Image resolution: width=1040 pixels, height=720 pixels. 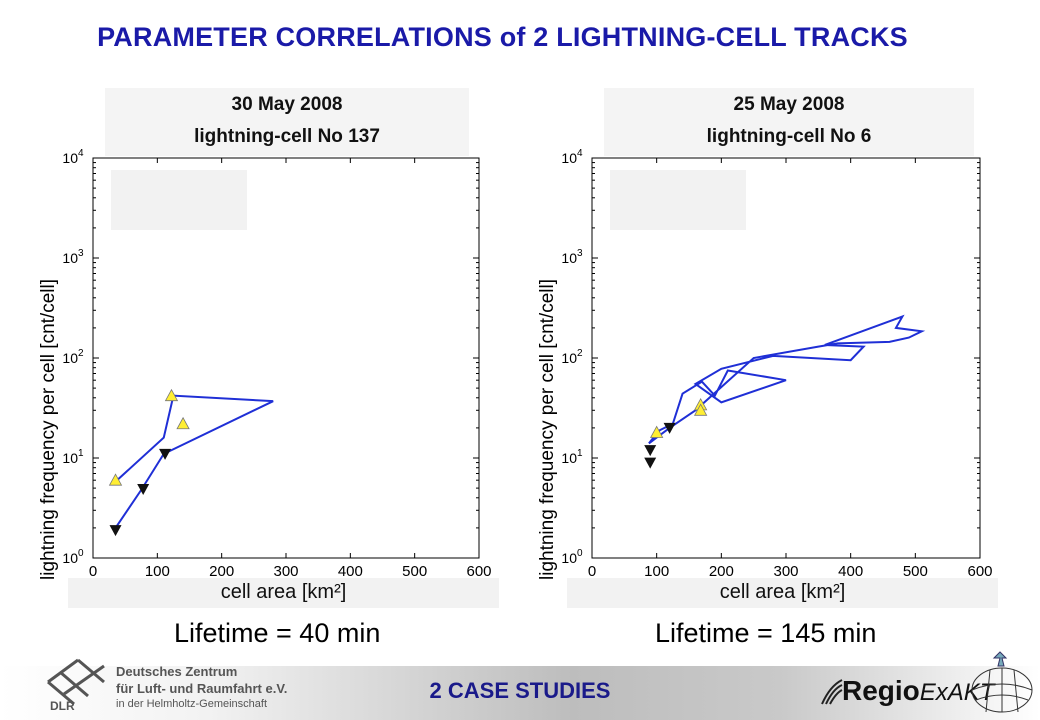 I want to click on left-cell-label: lightning-cell No 137, so click(x=287, y=136).